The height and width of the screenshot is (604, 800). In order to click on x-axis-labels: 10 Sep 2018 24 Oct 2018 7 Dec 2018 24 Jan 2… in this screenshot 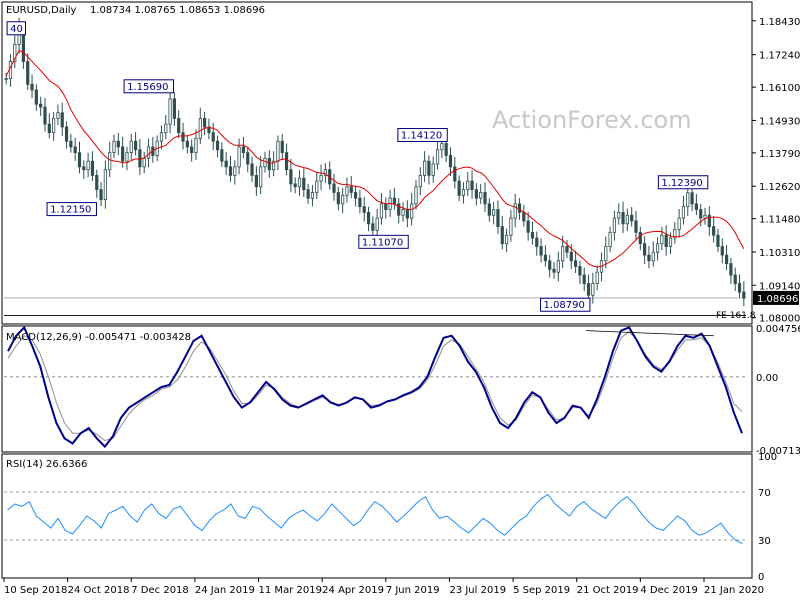, I will do `click(383, 587)`.